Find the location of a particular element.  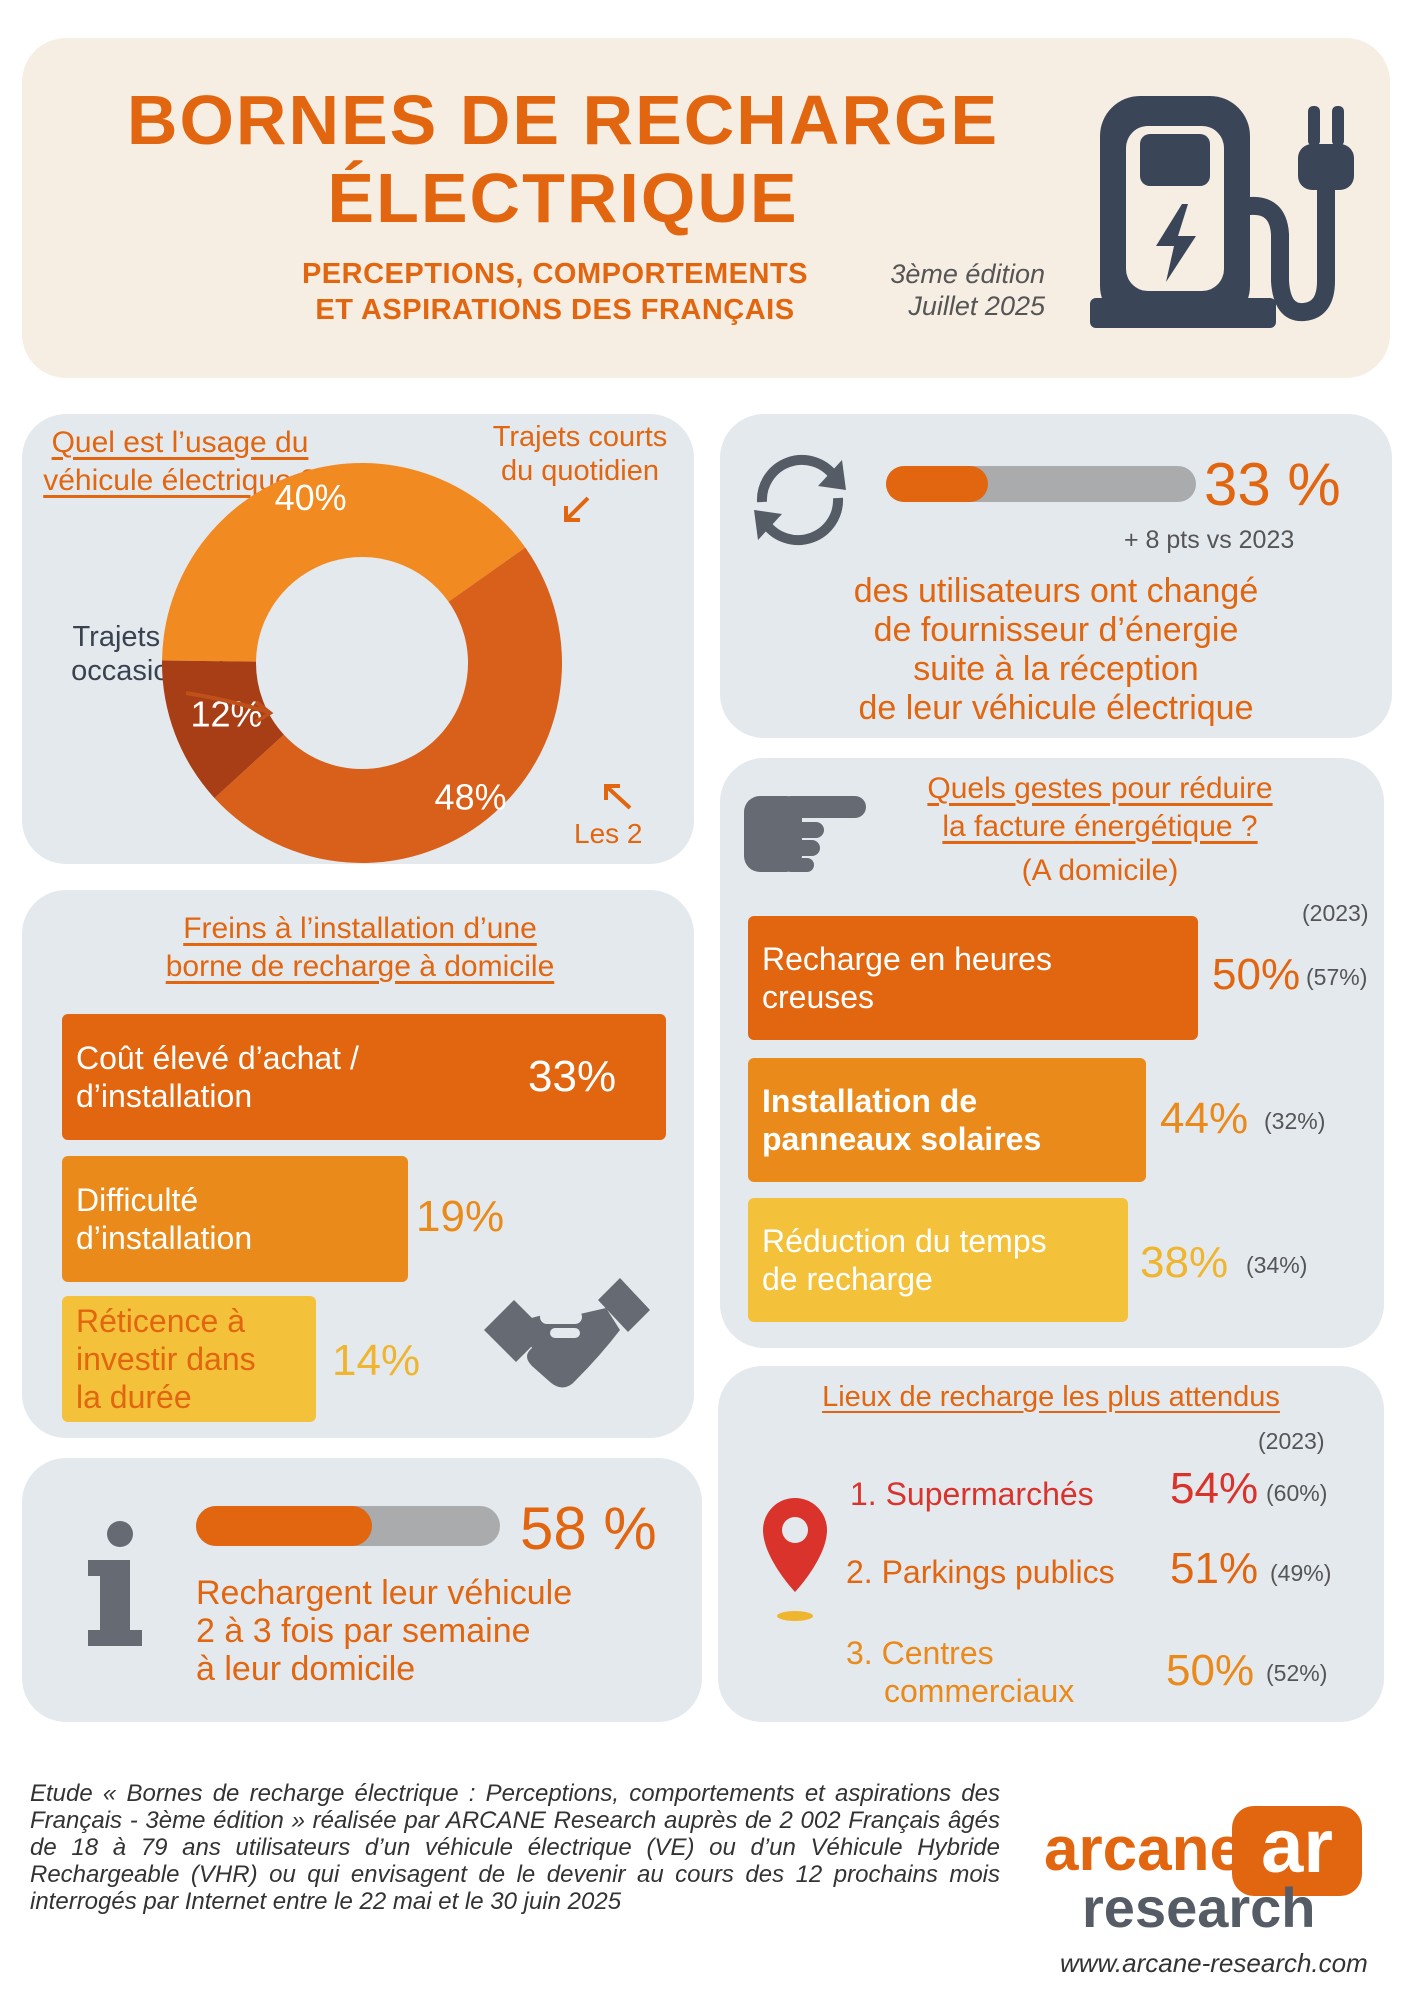

arrow-short-head-icon is located at coordinates (572, 514).